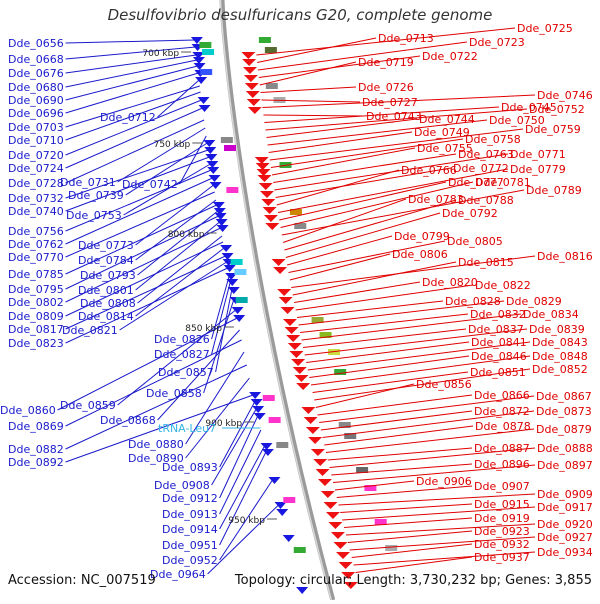  Describe the element at coordinates (486, 154) in the screenshot. I see `right-gene-label: Dde_0763` at that location.